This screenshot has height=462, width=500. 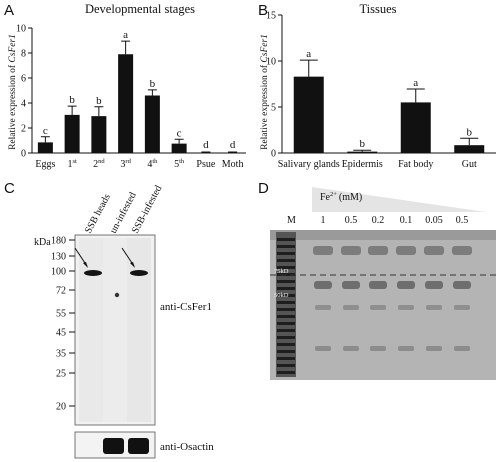 What do you see at coordinates (469, 164) in the screenshot?
I see `x-tick-label: Gut` at bounding box center [469, 164].